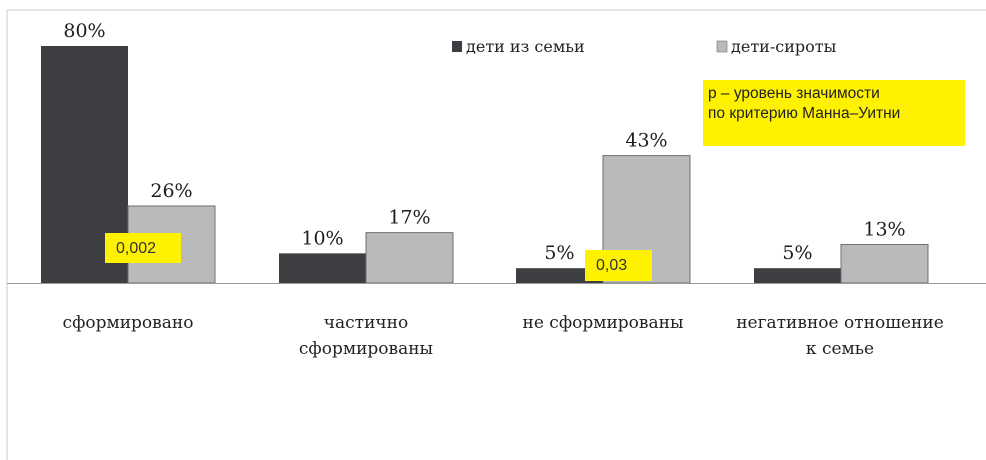  What do you see at coordinates (884, 229) in the screenshot?
I see `data-label-series-2-4: 13%` at bounding box center [884, 229].